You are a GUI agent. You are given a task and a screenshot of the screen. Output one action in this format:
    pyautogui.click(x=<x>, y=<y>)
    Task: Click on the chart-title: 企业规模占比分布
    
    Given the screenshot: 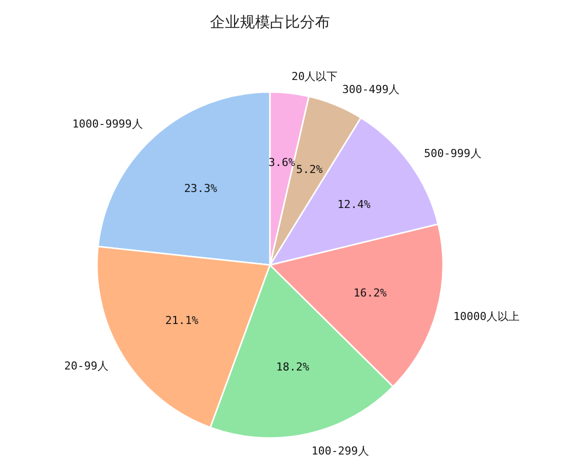 What is the action you would take?
    pyautogui.click(x=270, y=22)
    